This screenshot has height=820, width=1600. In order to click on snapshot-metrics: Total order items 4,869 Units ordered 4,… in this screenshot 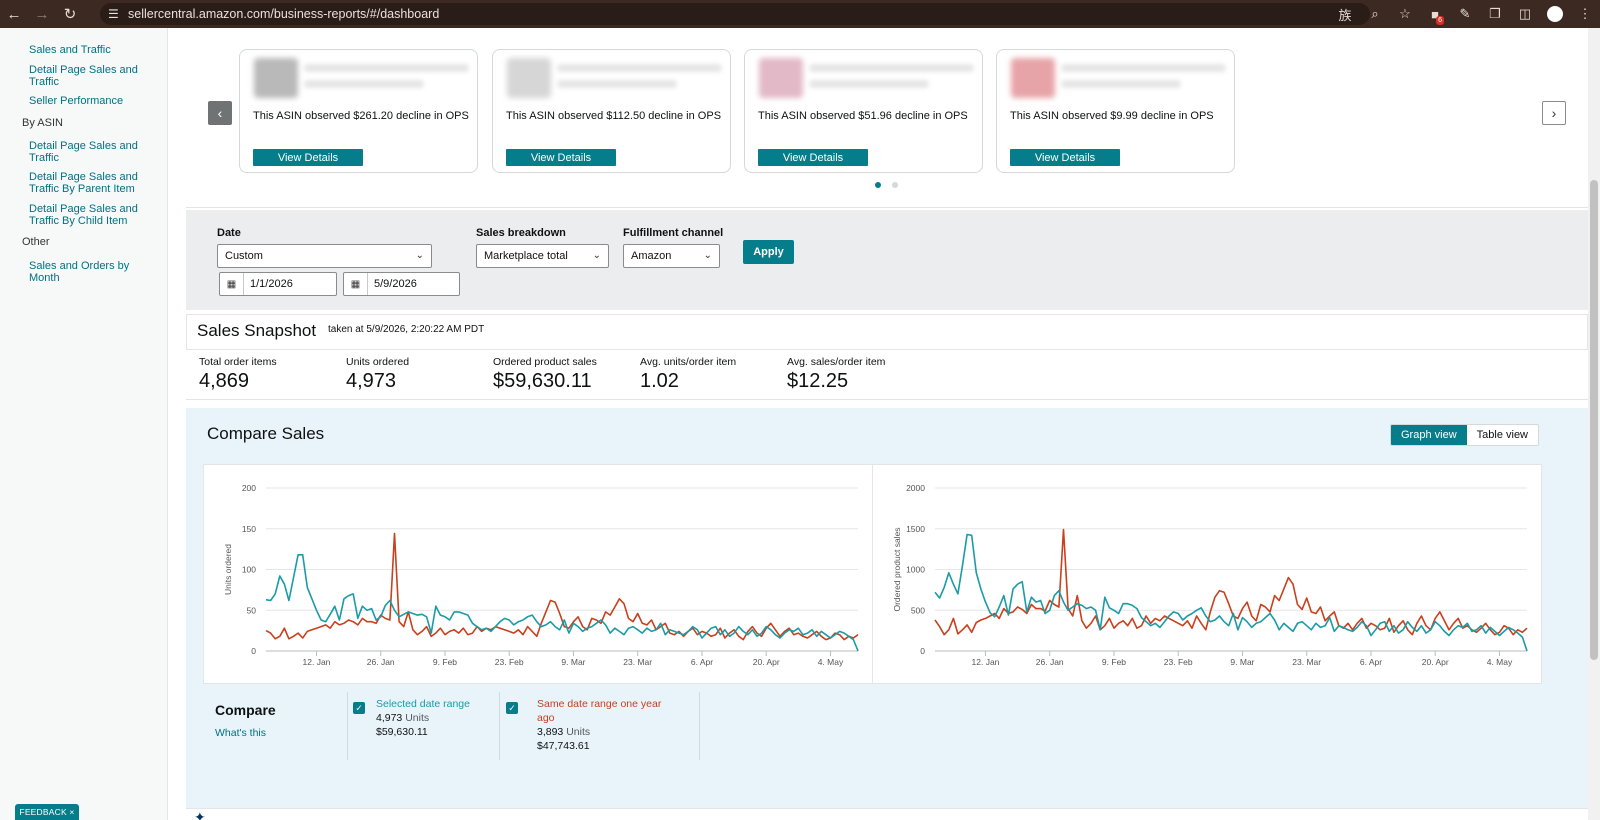, I will do `click(887, 375)`.